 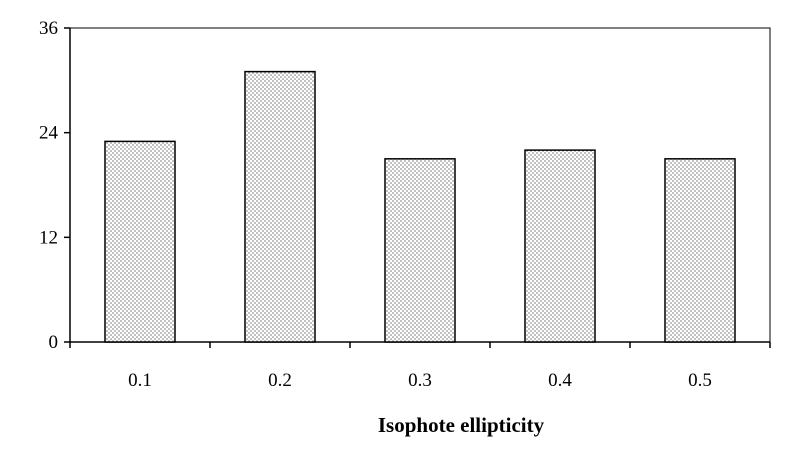 I want to click on x-tick-label: 0.3, so click(x=420, y=380).